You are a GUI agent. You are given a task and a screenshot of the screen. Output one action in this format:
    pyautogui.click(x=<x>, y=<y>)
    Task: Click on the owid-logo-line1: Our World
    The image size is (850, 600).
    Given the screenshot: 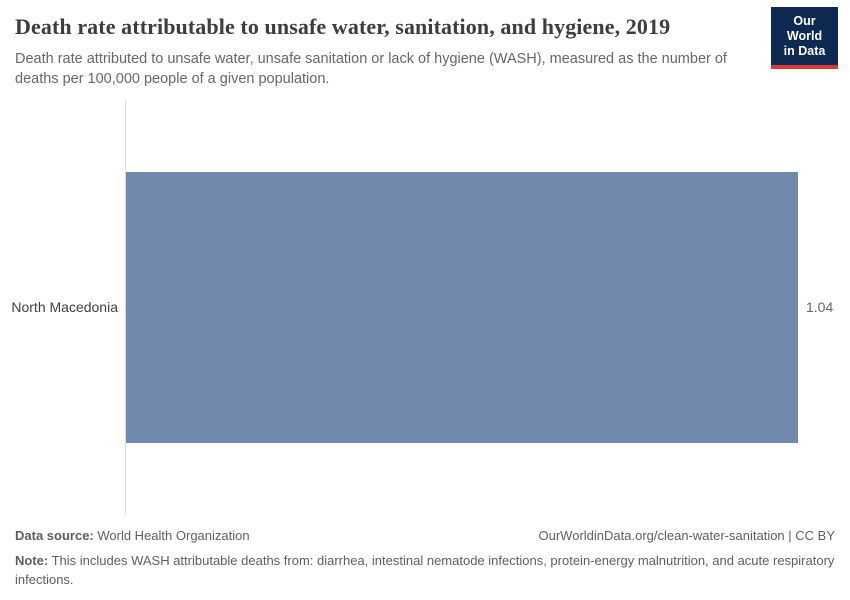 What is the action you would take?
    pyautogui.click(x=804, y=28)
    